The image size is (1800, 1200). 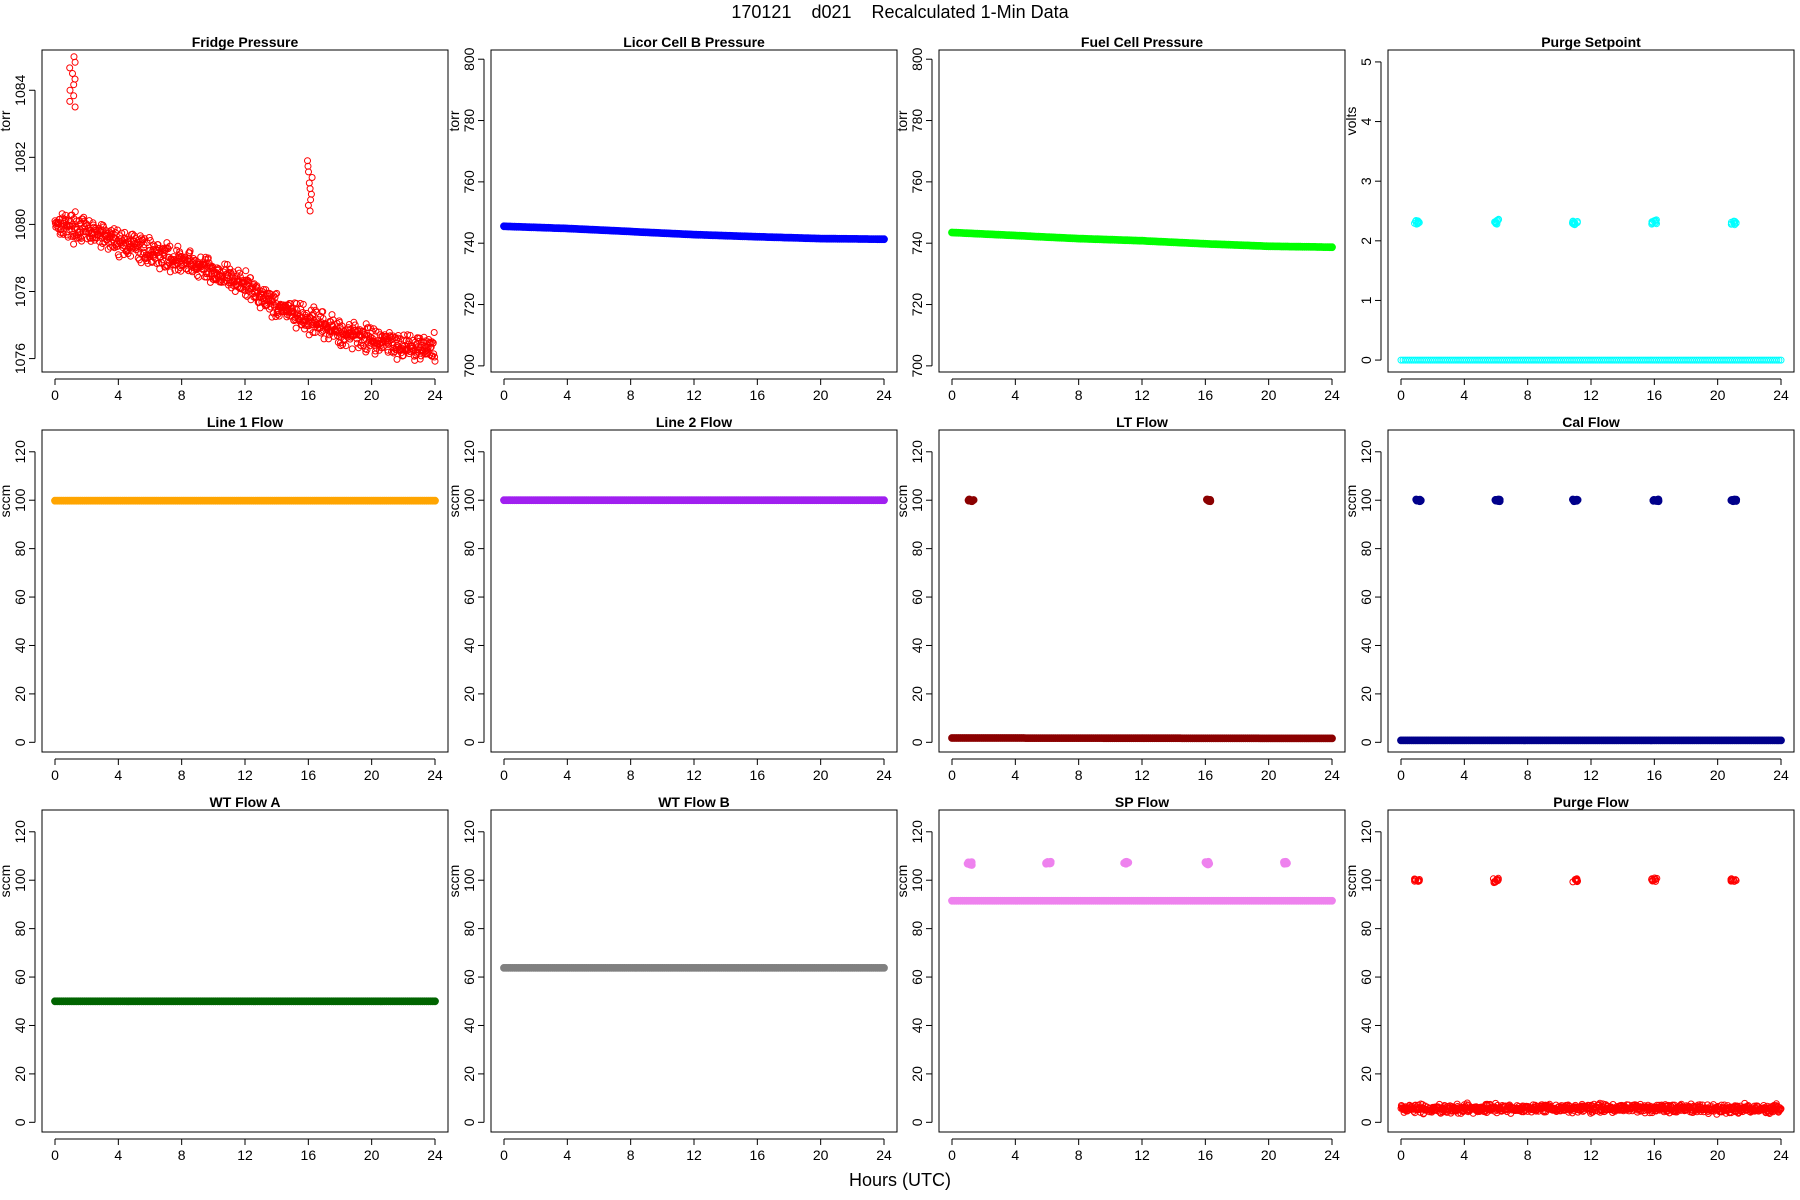 I want to click on y-tick-label: 740, so click(x=917, y=243).